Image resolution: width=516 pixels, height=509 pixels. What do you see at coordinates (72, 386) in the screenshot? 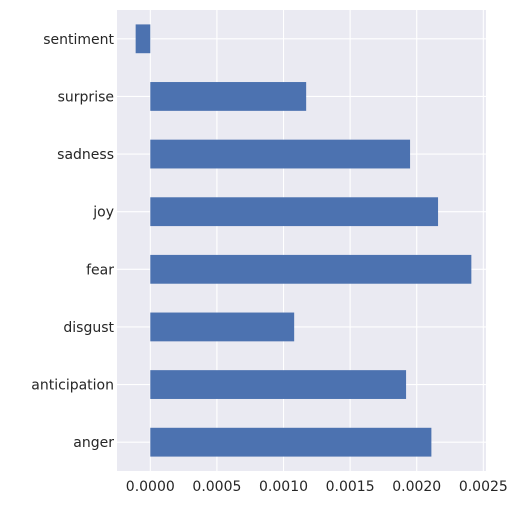
I see `y-tick-label-anticipation: anticipation` at bounding box center [72, 386].